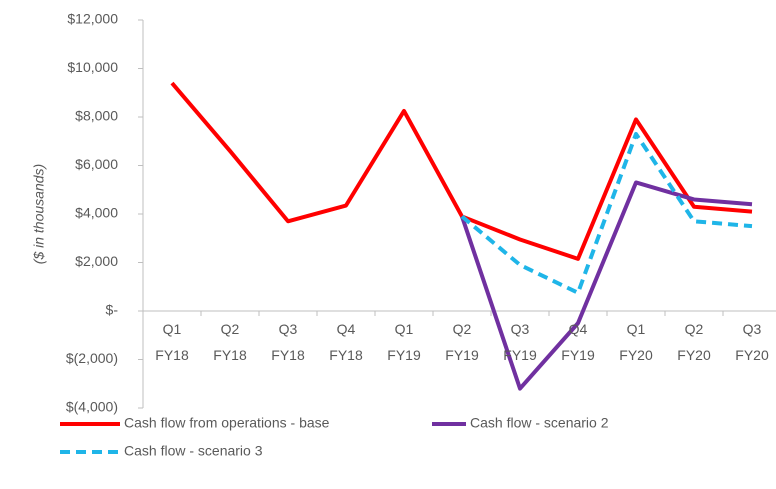 The height and width of the screenshot is (489, 776). I want to click on y-tick-label: $-, so click(112, 310).